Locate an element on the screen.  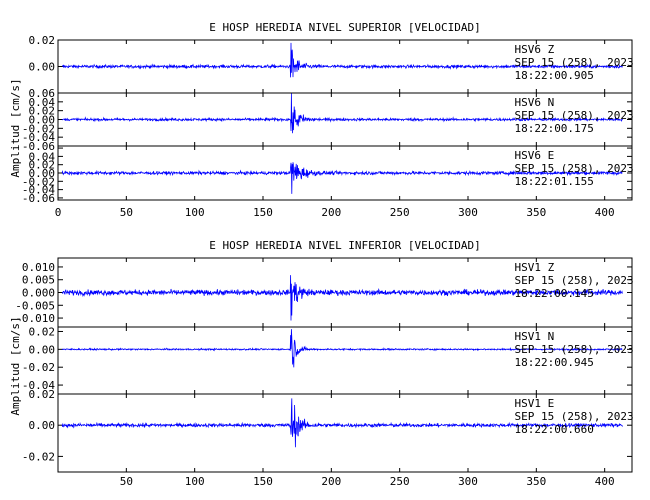
station-label: HSV1 E is located at coordinates (534, 403).